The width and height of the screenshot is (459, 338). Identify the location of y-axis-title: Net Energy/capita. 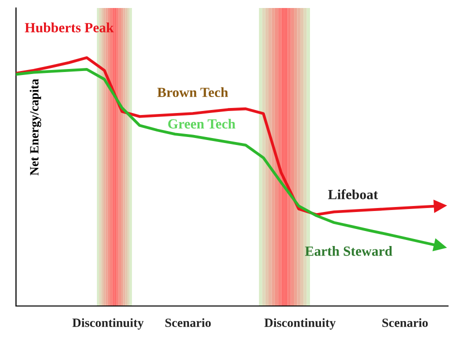
(36, 127).